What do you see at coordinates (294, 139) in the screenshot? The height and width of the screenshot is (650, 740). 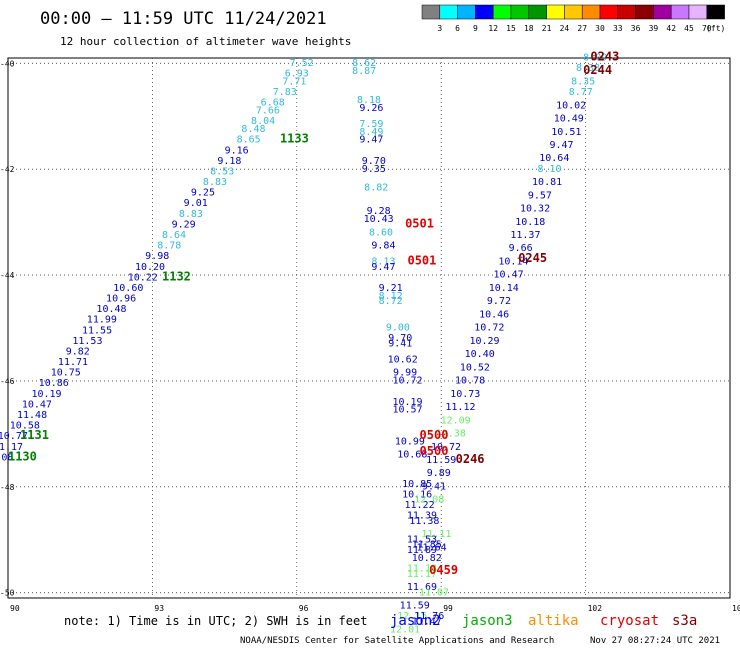 I see `pass-time-label: 1133` at bounding box center [294, 139].